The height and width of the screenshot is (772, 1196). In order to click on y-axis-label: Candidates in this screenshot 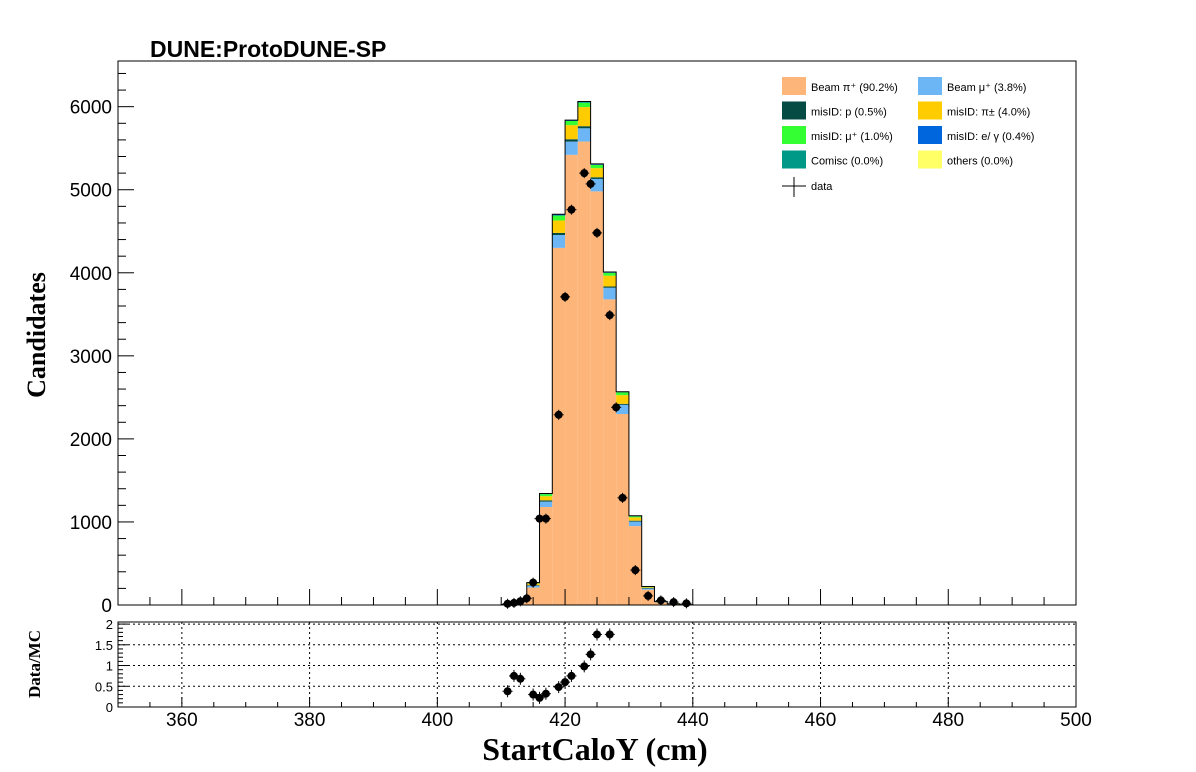, I will do `click(36, 335)`.